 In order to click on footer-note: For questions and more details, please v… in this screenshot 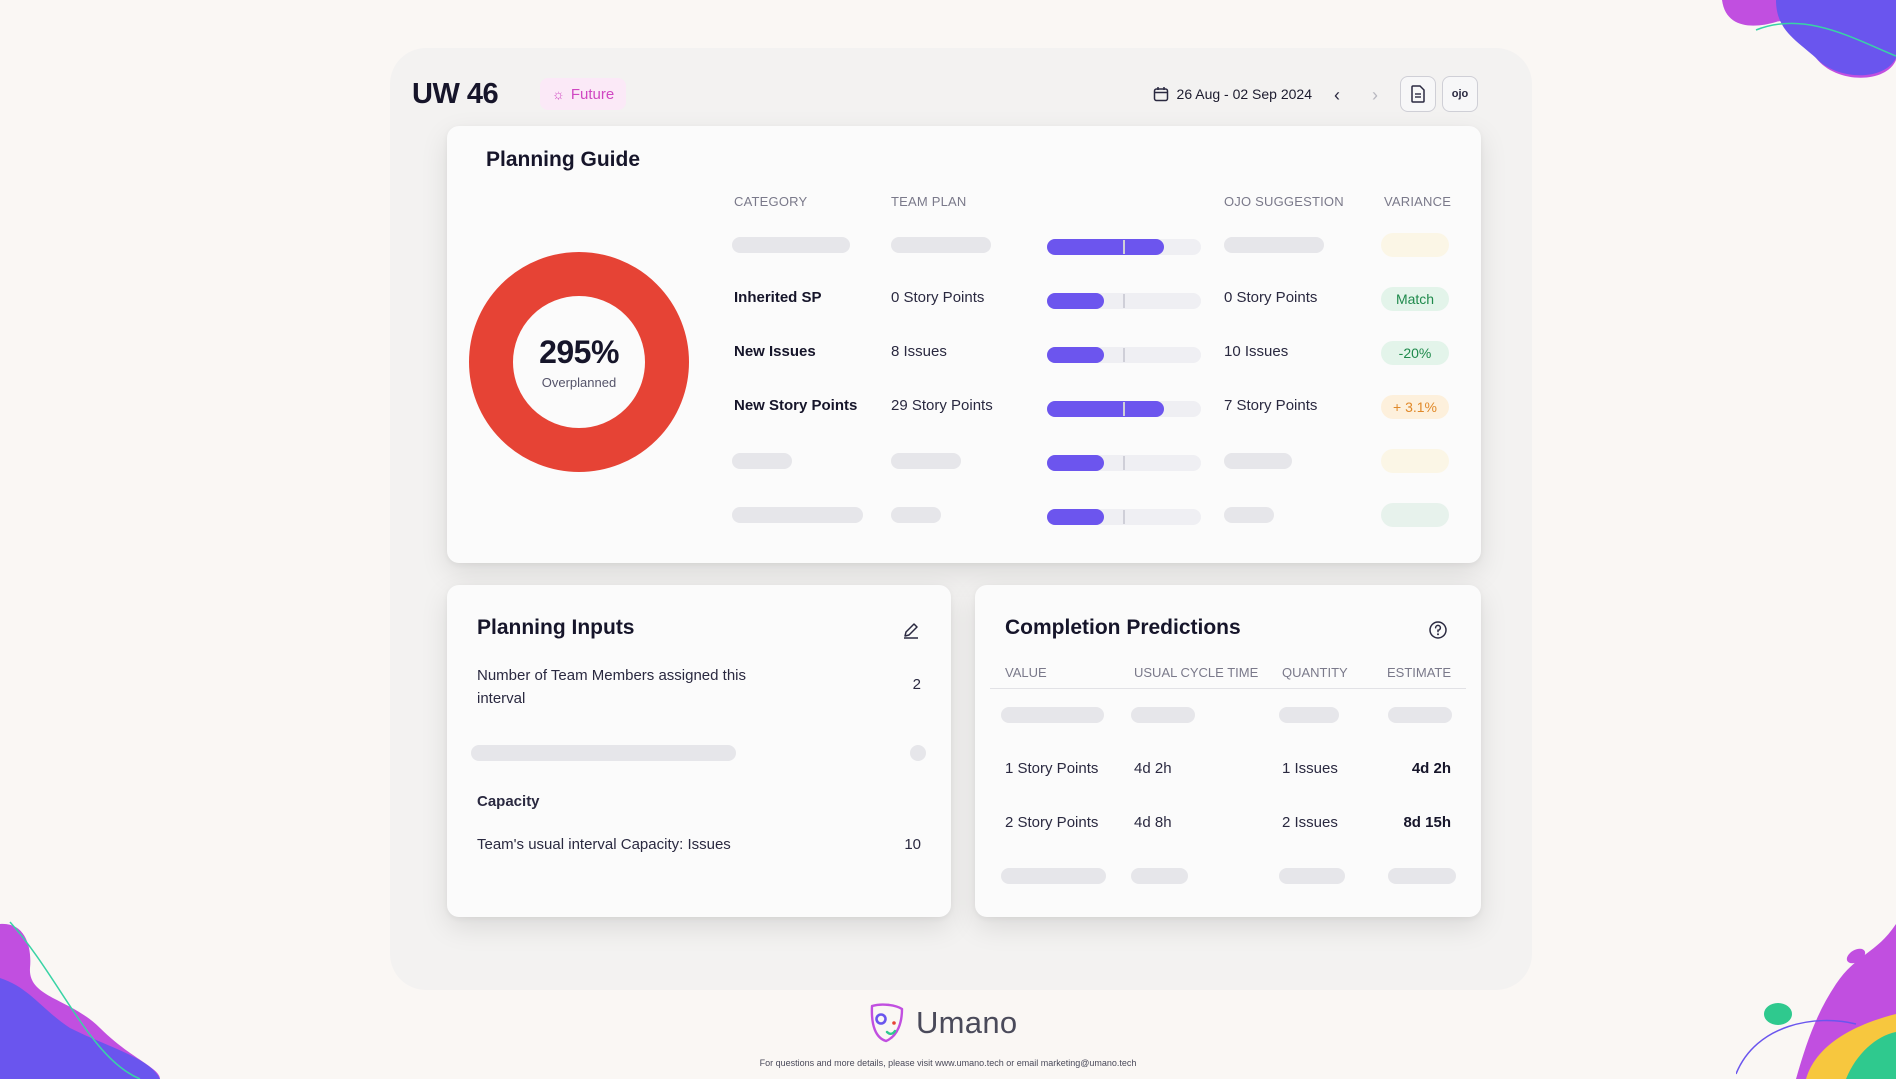, I will do `click(948, 1063)`.